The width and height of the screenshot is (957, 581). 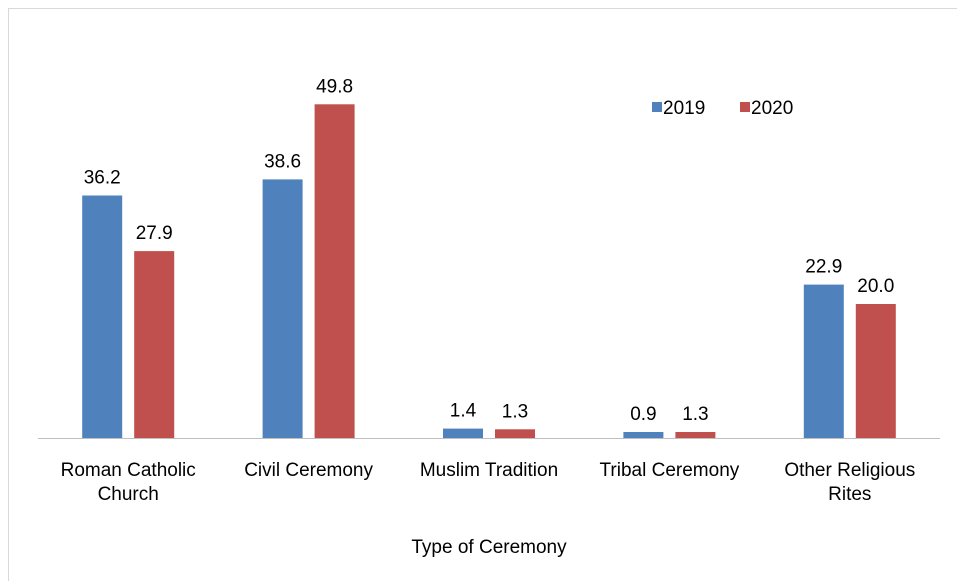 What do you see at coordinates (684, 108) in the screenshot?
I see `legend-label-2019: 2019` at bounding box center [684, 108].